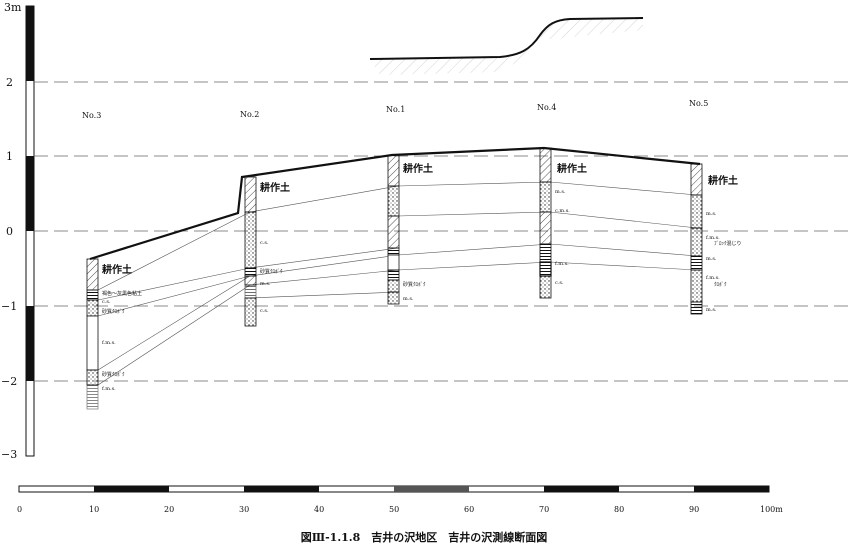  I want to click on x-label-50: 50, so click(394, 509).